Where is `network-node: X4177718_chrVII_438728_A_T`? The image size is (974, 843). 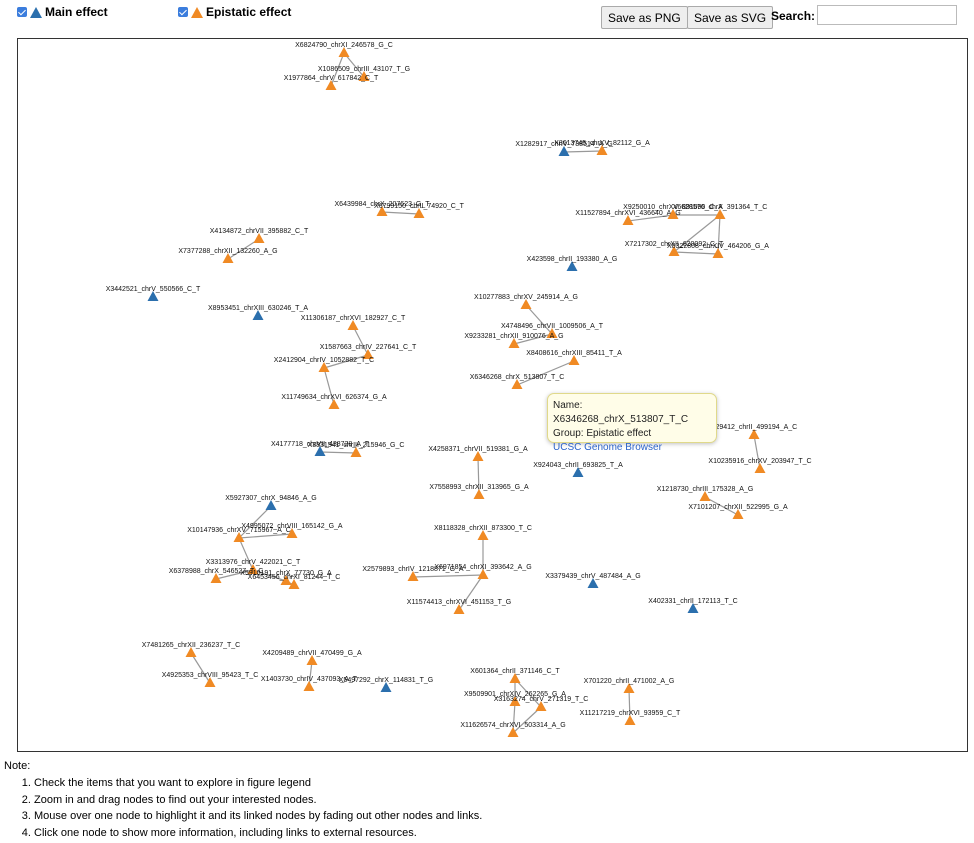 network-node: X4177718_chrVII_438728_A_T is located at coordinates (320, 448).